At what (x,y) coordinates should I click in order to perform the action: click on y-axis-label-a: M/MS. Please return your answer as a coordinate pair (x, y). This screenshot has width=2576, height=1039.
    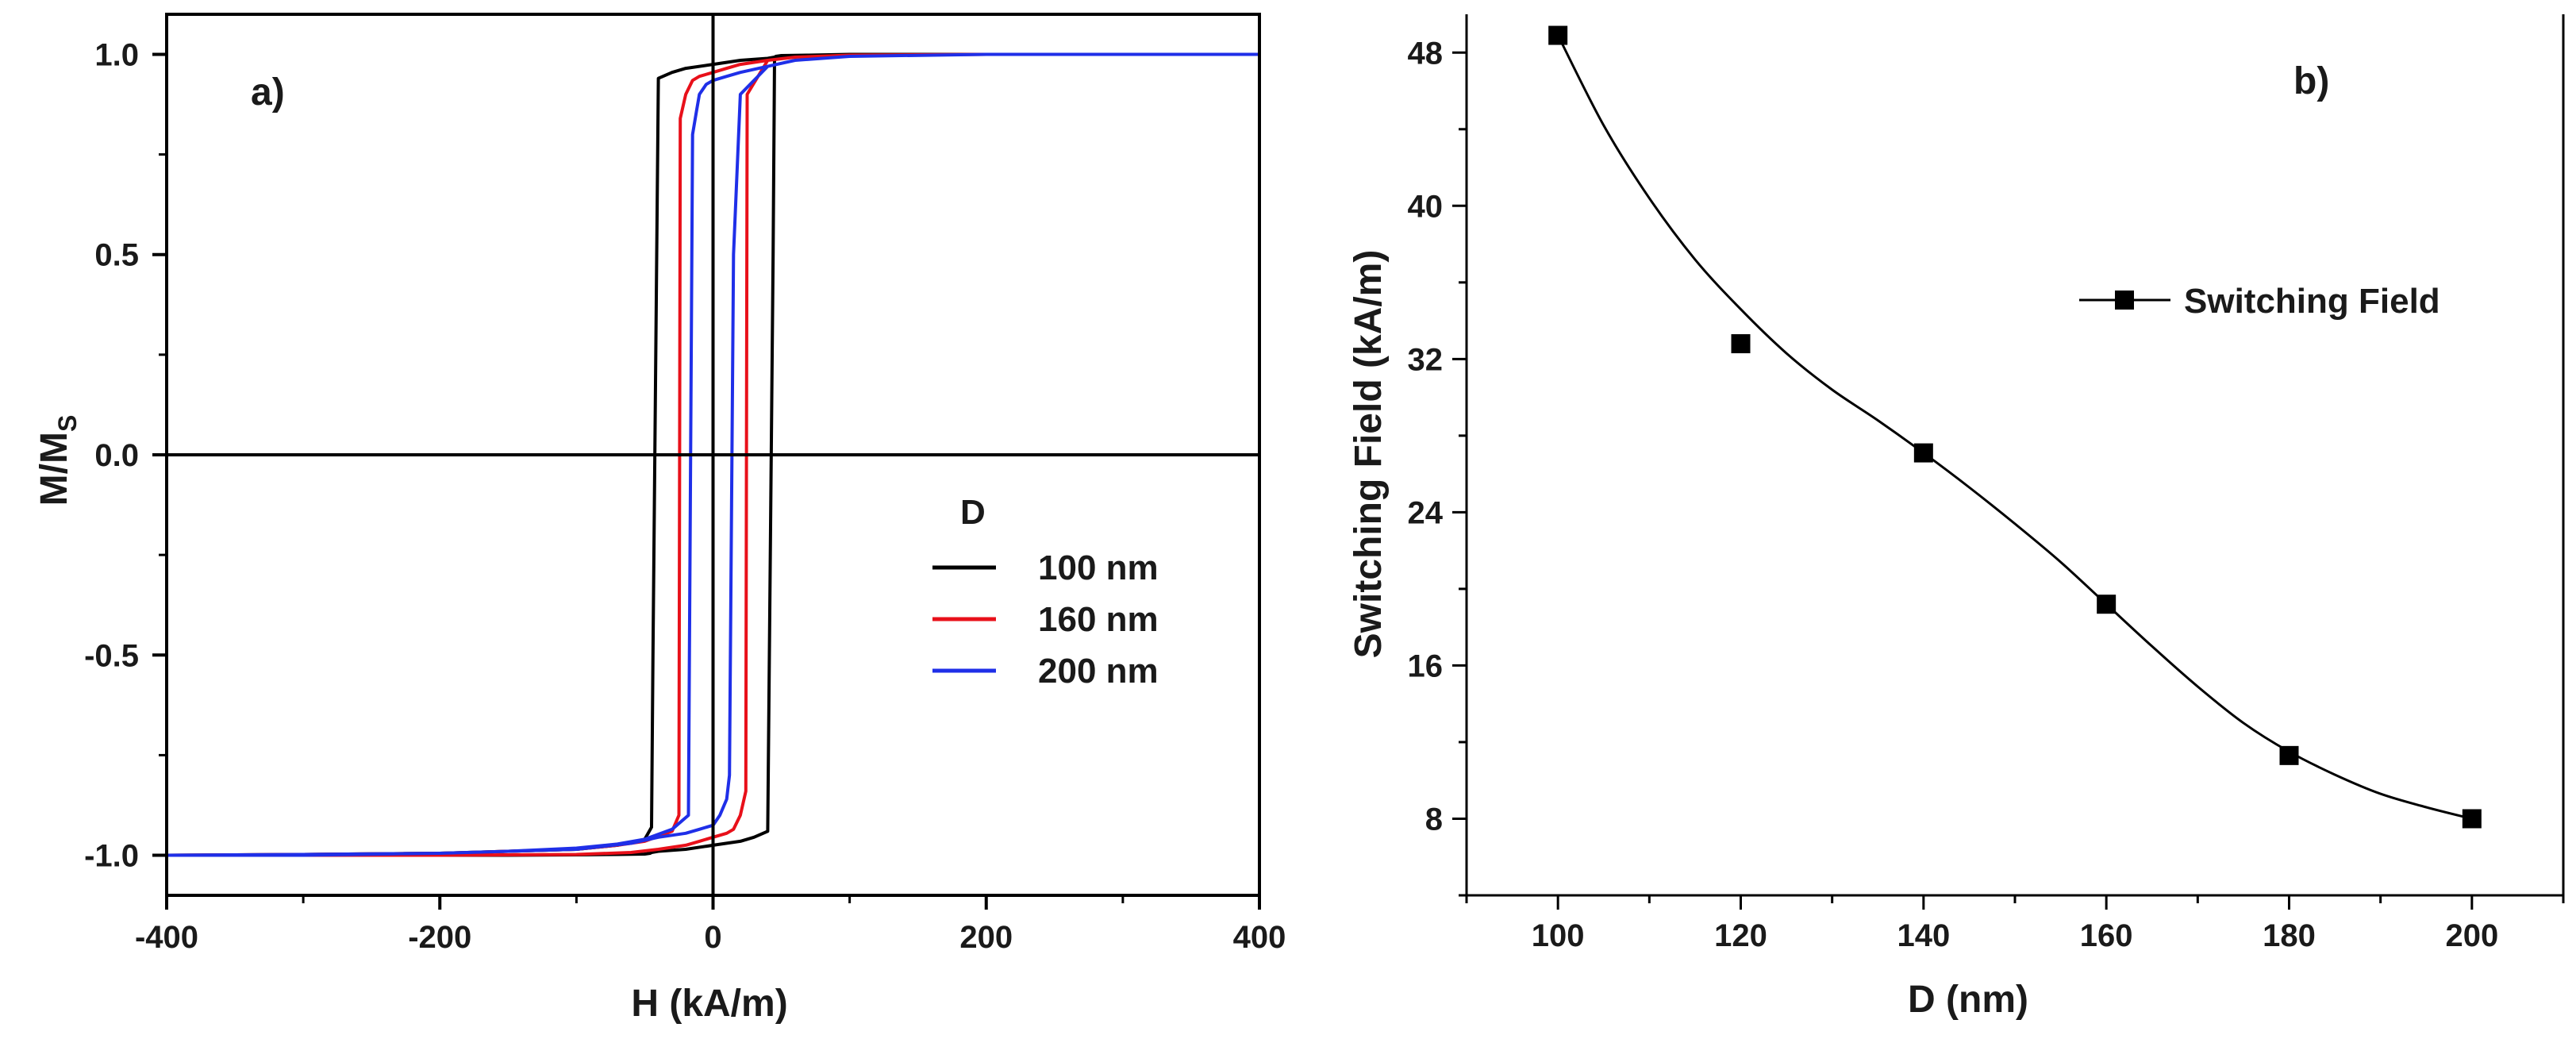
    Looking at the image, I should click on (58, 460).